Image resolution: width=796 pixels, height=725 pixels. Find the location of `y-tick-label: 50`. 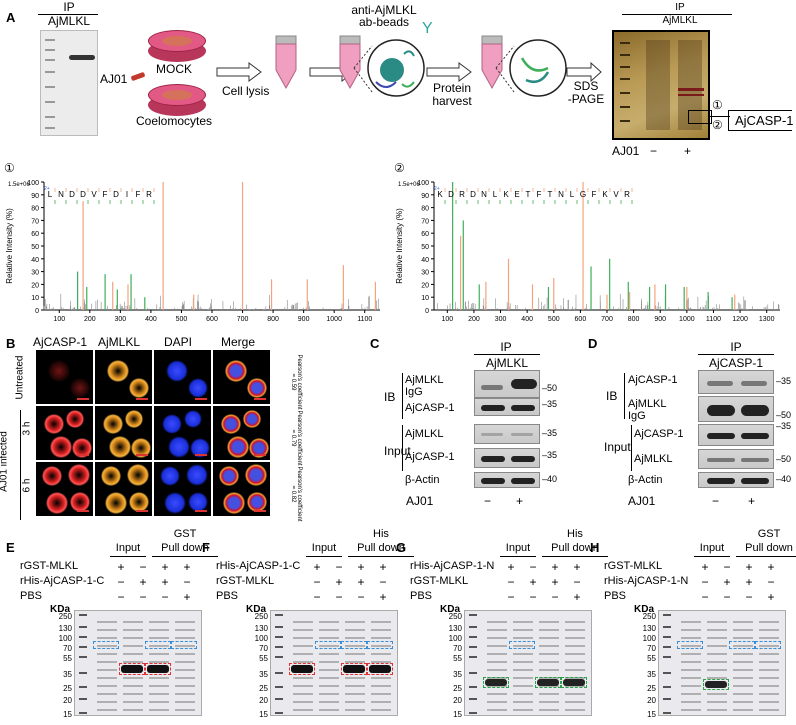

y-tick-label: 50 is located at coordinates (425, 247).